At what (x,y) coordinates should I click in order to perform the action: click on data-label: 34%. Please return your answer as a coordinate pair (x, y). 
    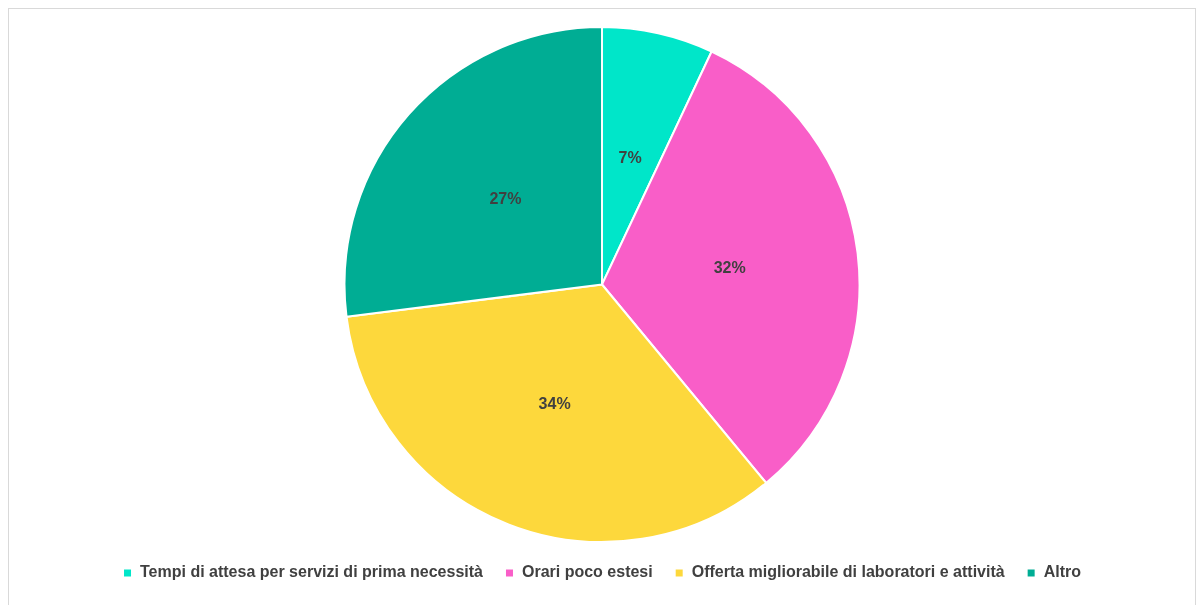
    Looking at the image, I should click on (554, 403).